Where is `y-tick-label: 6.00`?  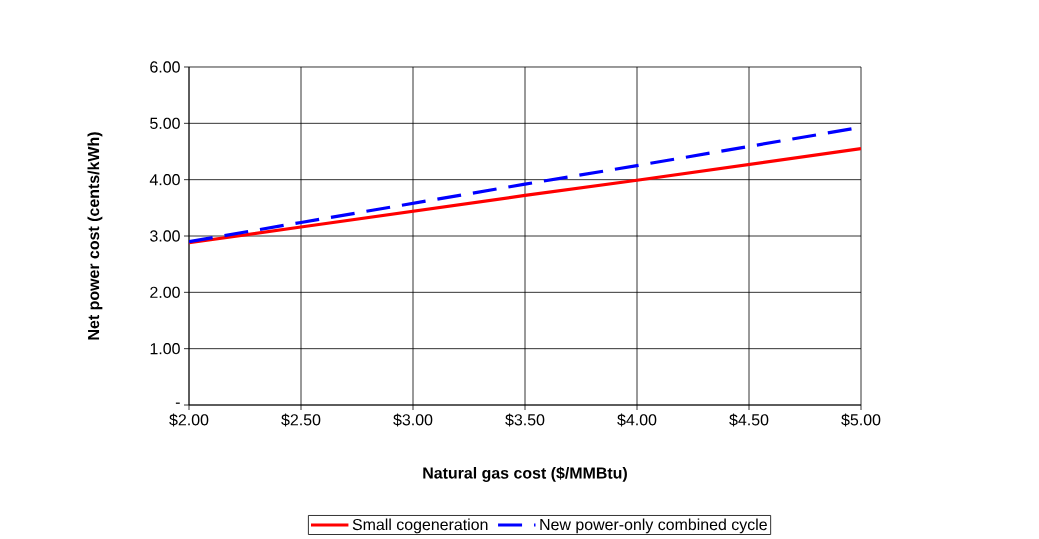
y-tick-label: 6.00 is located at coordinates (165, 67).